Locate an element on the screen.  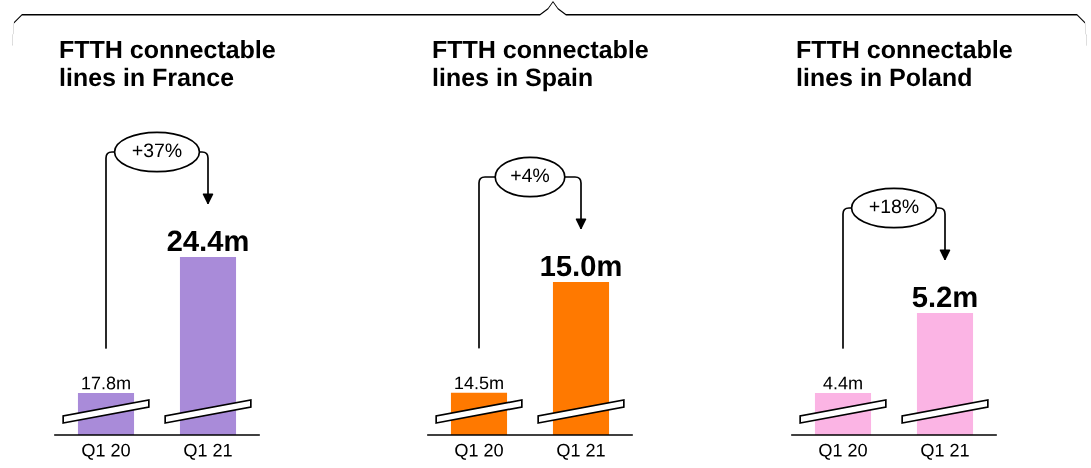
data-label: 17.8m is located at coordinates (106, 383).